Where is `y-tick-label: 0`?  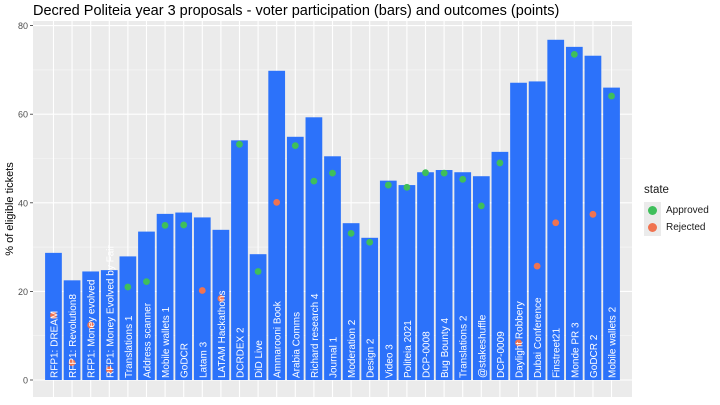
y-tick-label: 0 is located at coordinates (25, 381).